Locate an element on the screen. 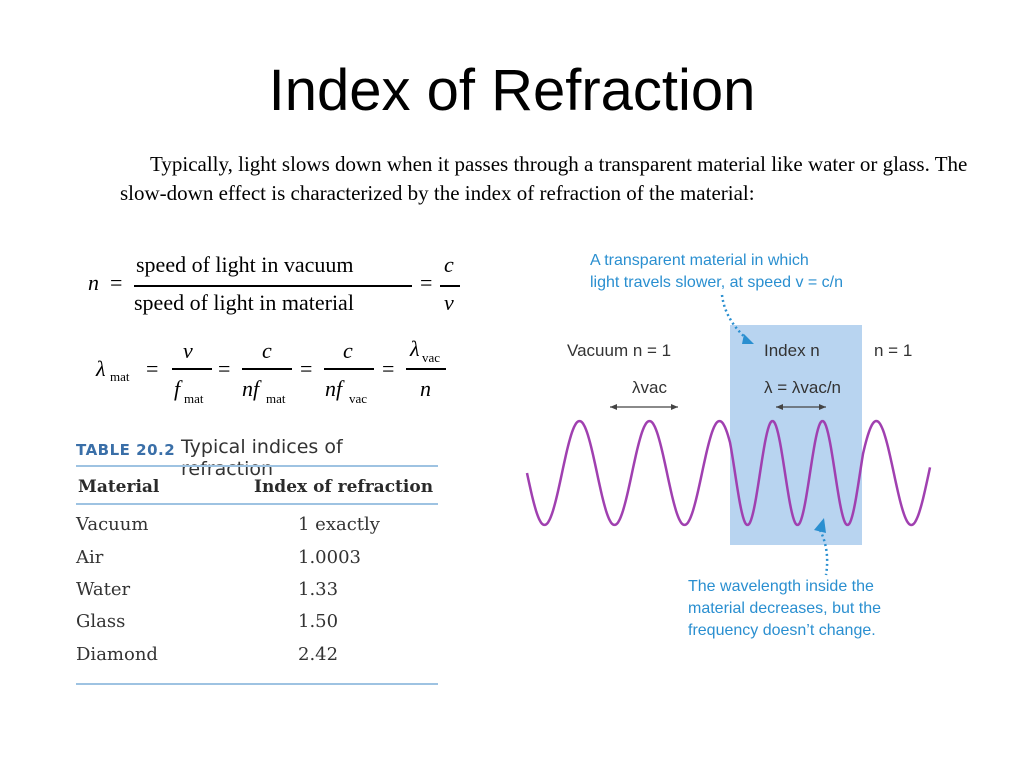 Image resolution: width=1024 pixels, height=768 pixels. table-cell-material: Air is located at coordinates (90, 557).